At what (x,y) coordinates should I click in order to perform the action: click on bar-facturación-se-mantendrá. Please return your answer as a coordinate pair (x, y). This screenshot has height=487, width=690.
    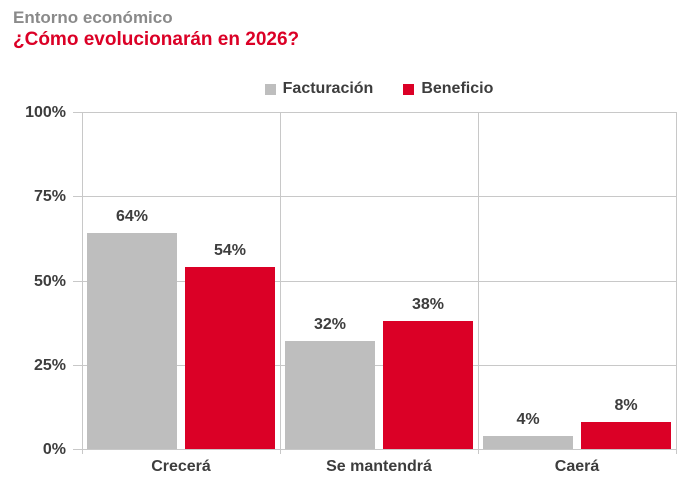
    Looking at the image, I should click on (330, 395).